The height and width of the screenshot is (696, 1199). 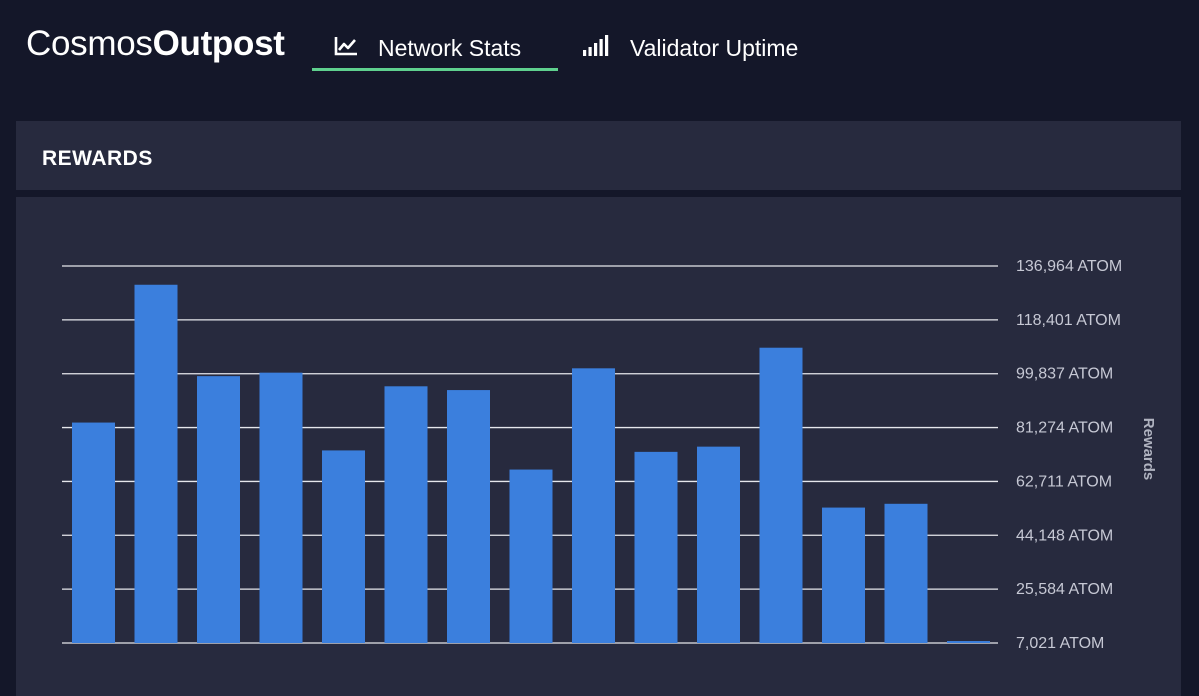 I want to click on rewards-panel-header: REWARDS, so click(x=598, y=155).